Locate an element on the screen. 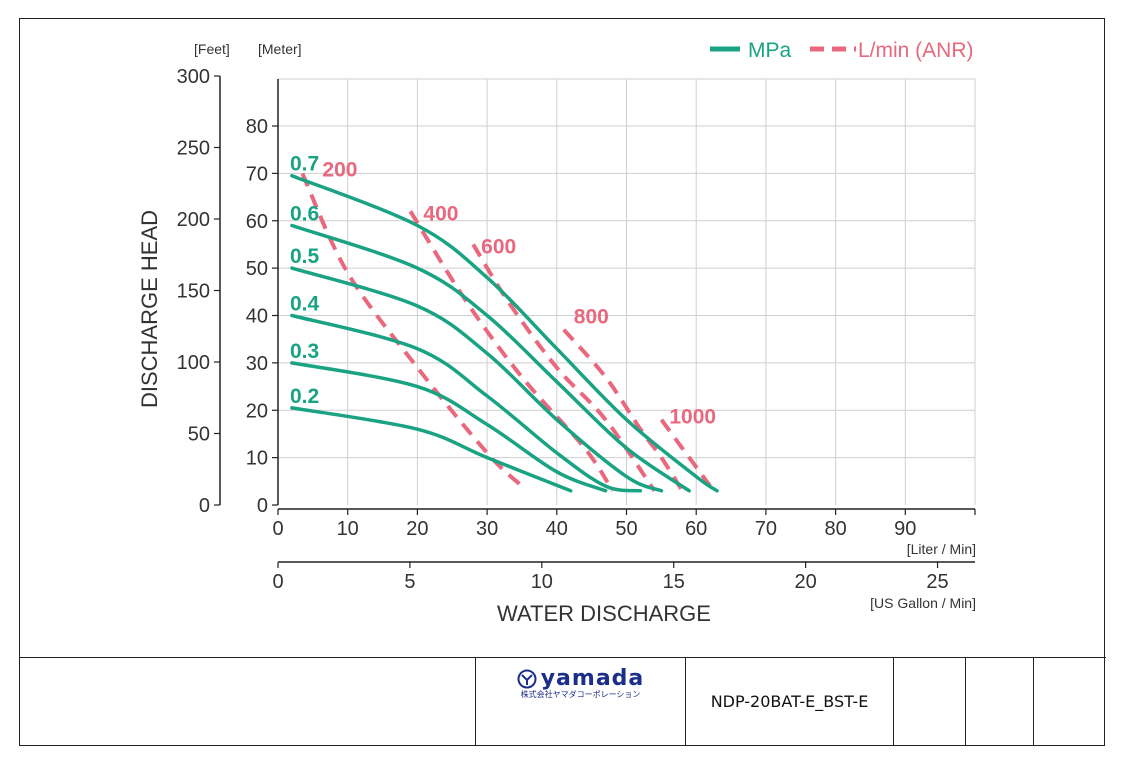  yamada-emblem-icon is located at coordinates (527, 679).